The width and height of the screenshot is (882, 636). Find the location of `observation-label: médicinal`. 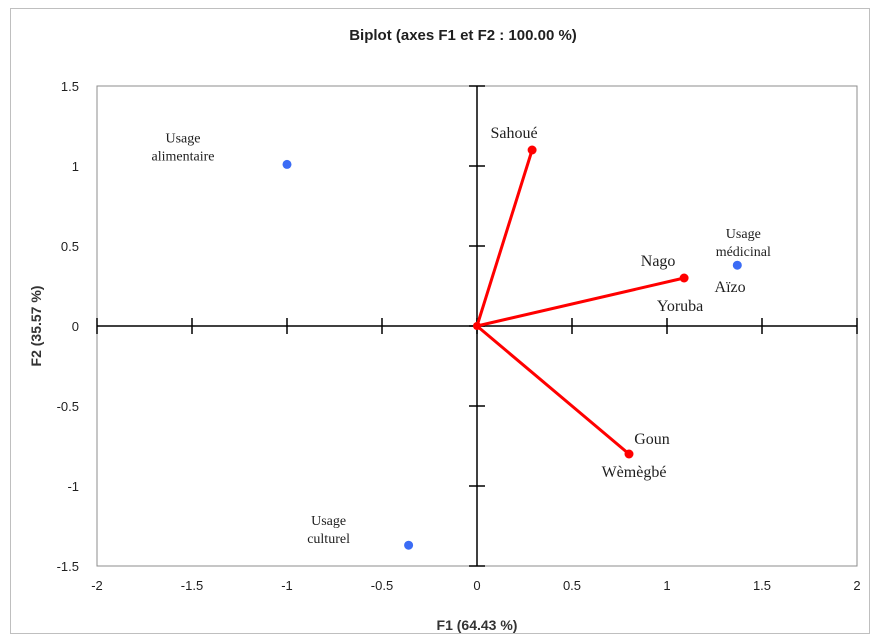

observation-label: médicinal is located at coordinates (743, 252).